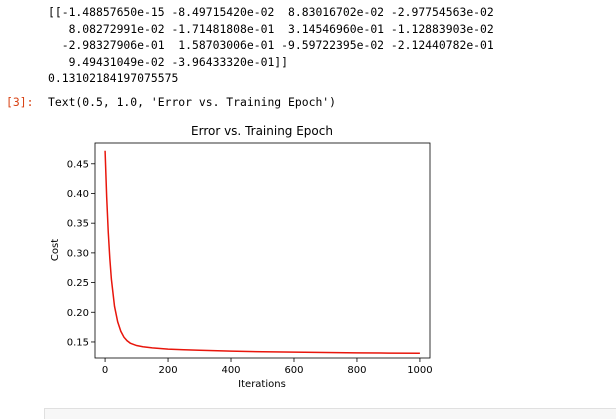 This screenshot has width=616, height=419. I want to click on y-tick-label: 0.35, so click(78, 224).